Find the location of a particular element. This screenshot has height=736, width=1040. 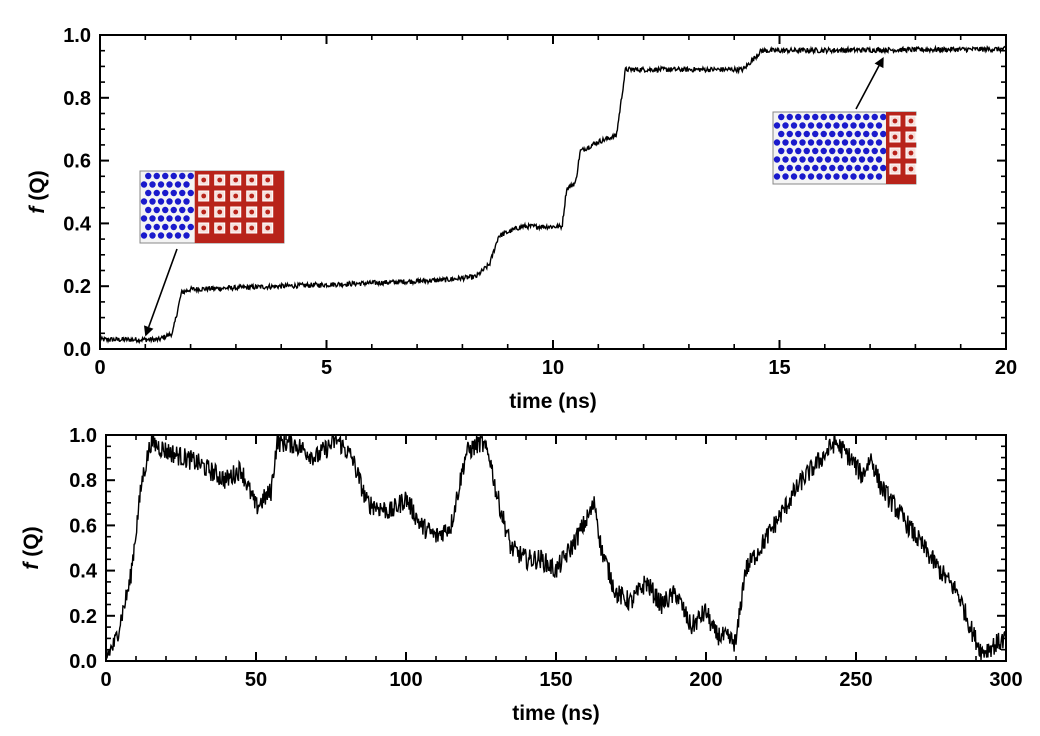

bottom-x-tick-label: 50 is located at coordinates (256, 680).